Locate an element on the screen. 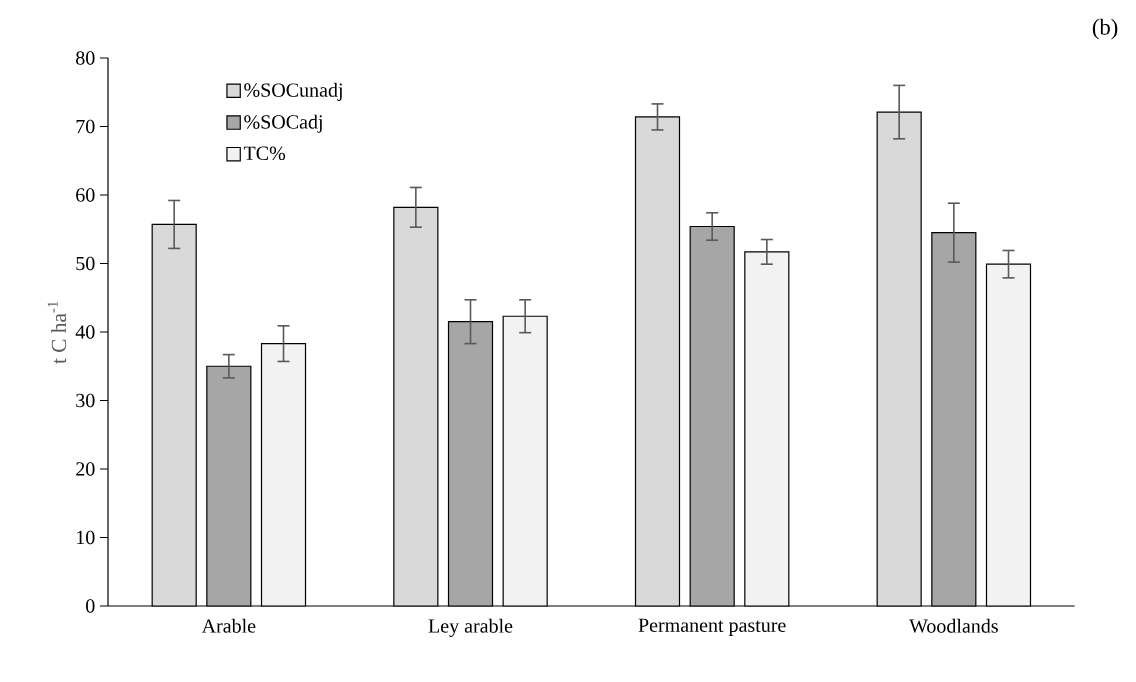  y-tick-label: 0 is located at coordinates (90, 606).